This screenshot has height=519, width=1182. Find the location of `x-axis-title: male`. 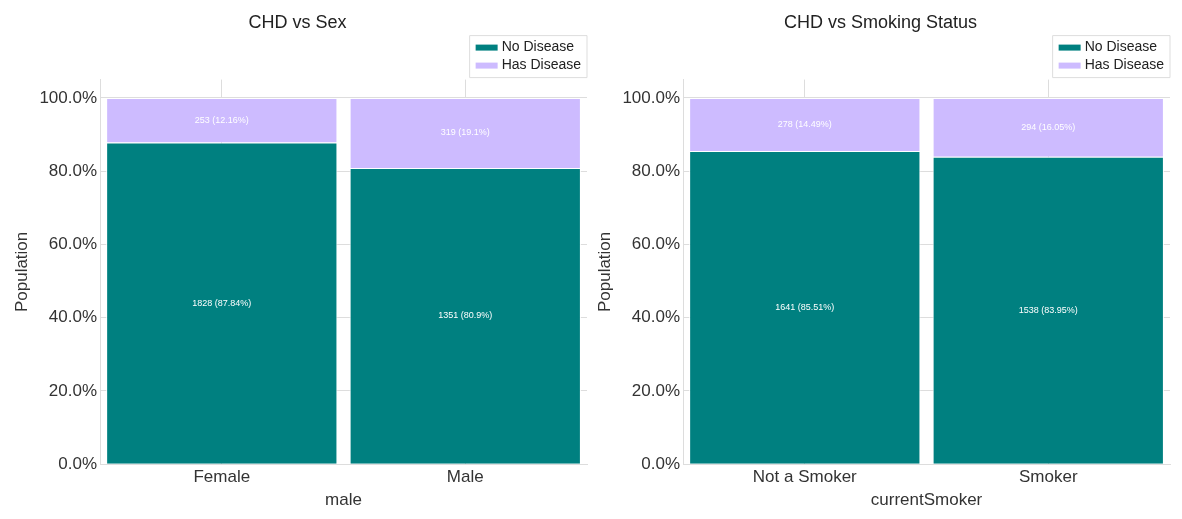

x-axis-title: male is located at coordinates (343, 500).